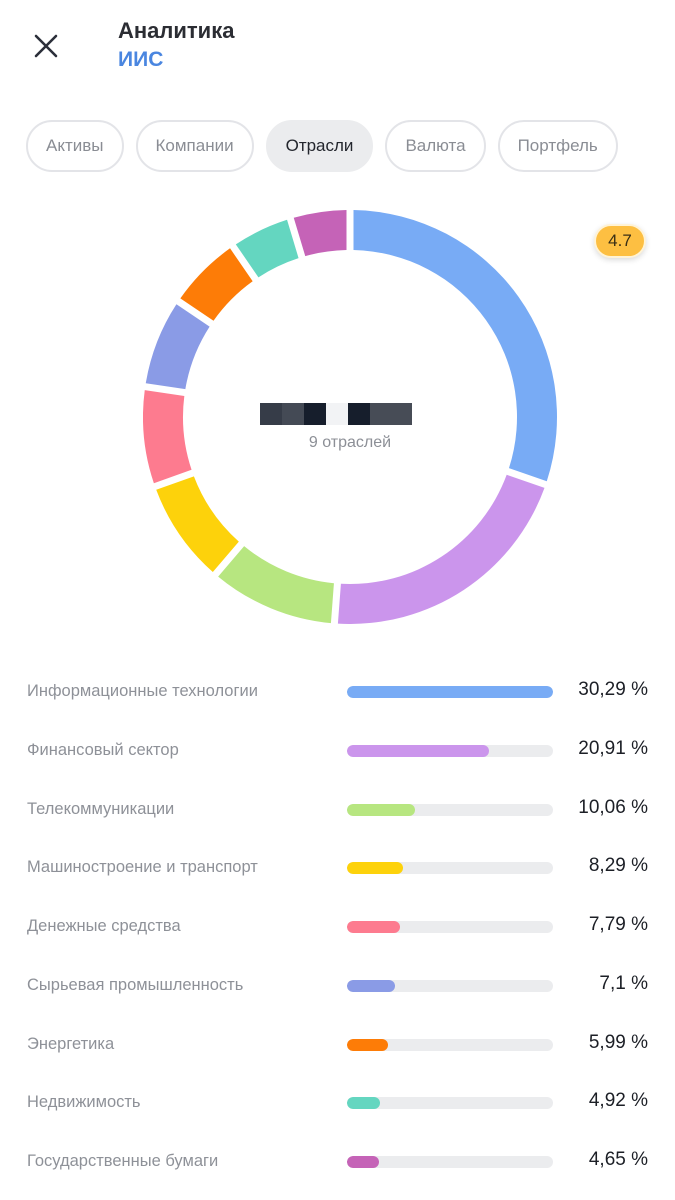 The image size is (675, 1200). I want to click on sector-count-label: 9 отраслей, so click(350, 442).